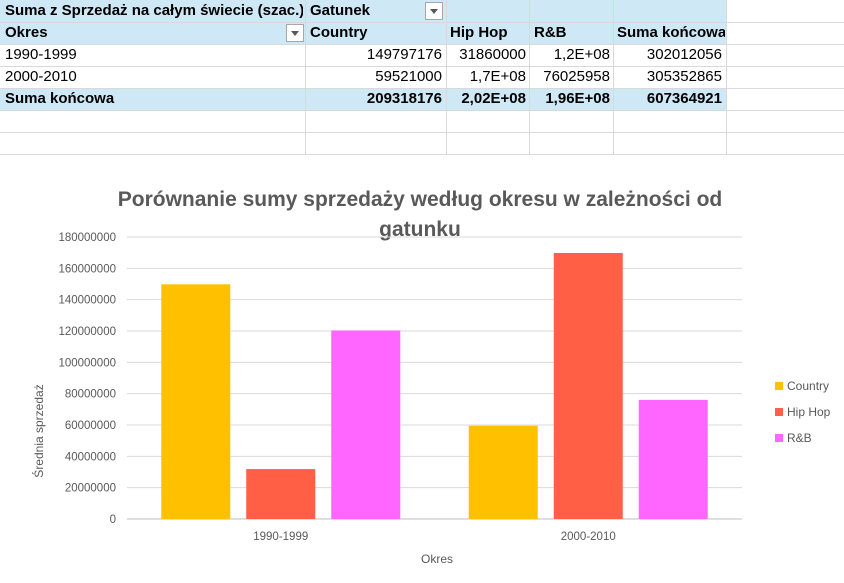 The height and width of the screenshot is (583, 844). I want to click on table-cell: 1,7E+08, so click(497, 76).